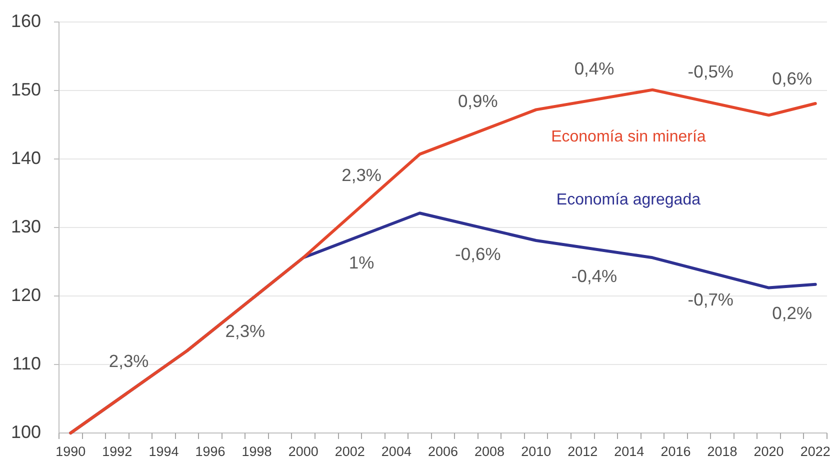  I want to click on y-tick-label: 120, so click(25, 294).